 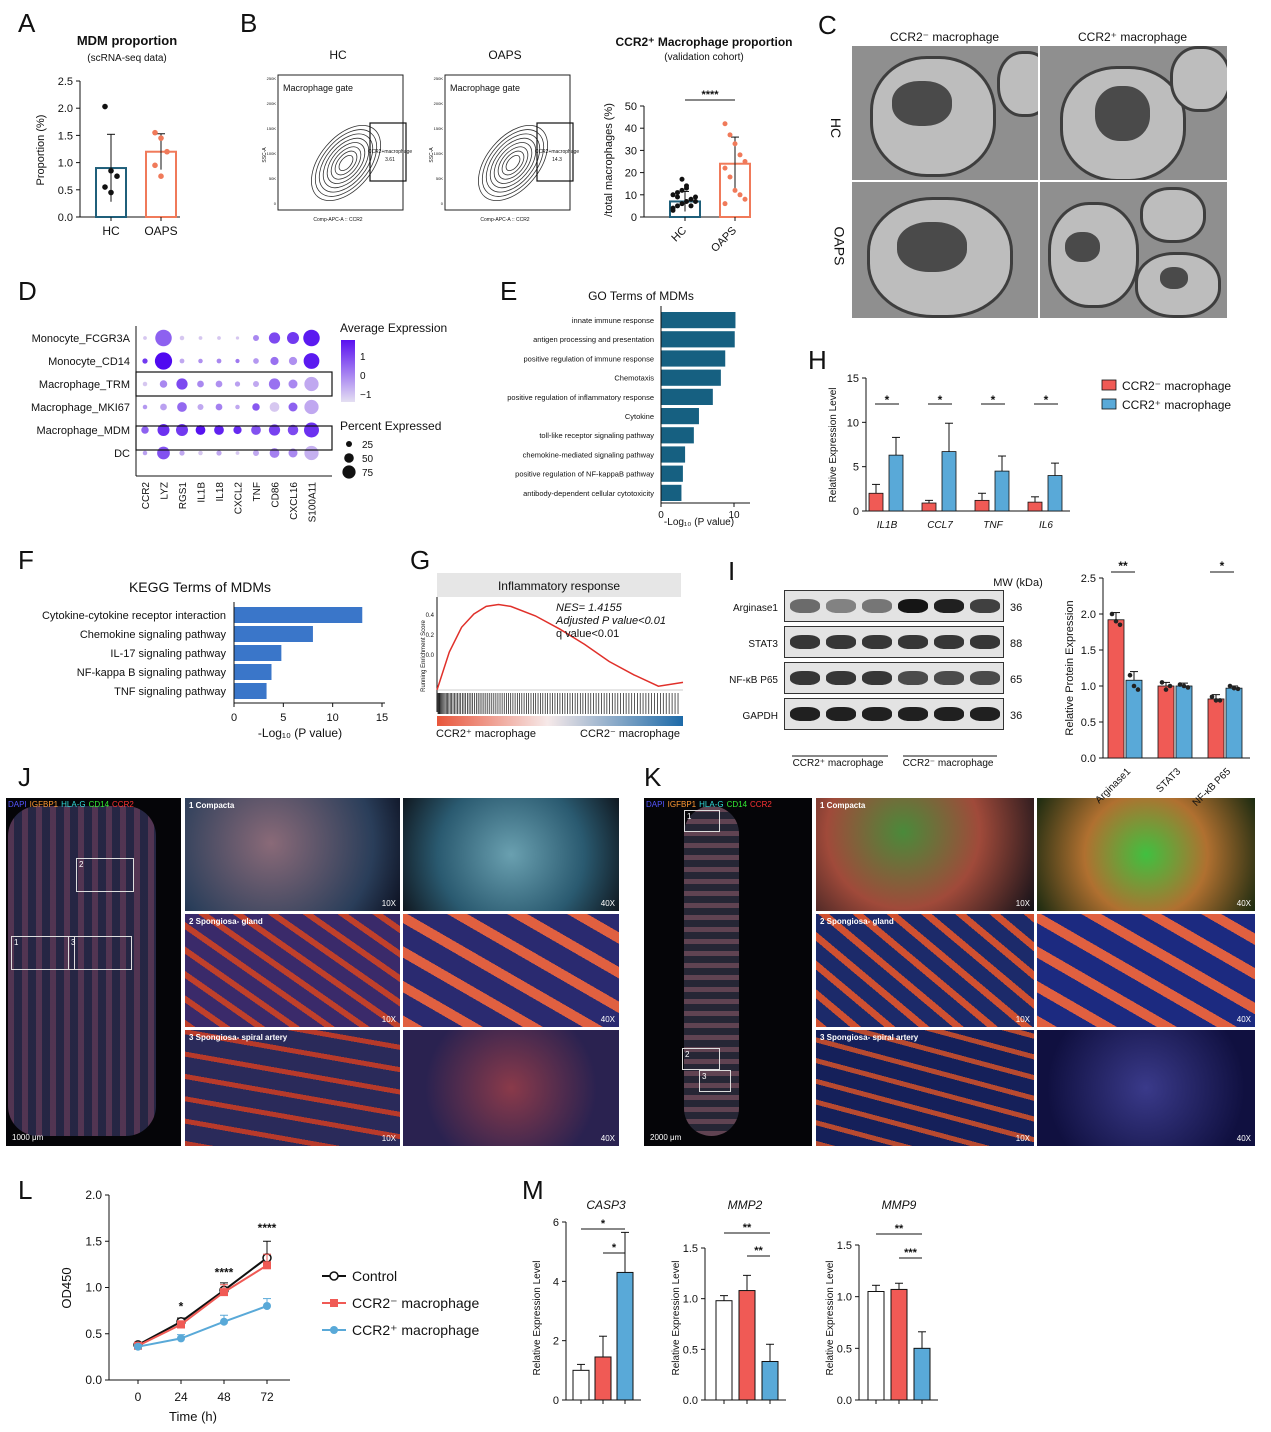 I want to click on blot-mw-header: MW (kDa), so click(x=1018, y=583).